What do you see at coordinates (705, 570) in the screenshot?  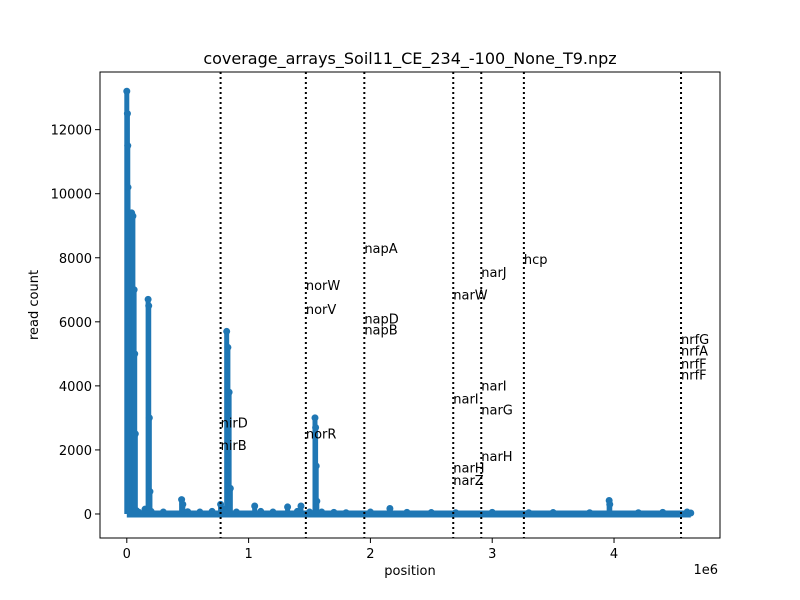 I see `x-axis-offset-label: 1e6` at bounding box center [705, 570].